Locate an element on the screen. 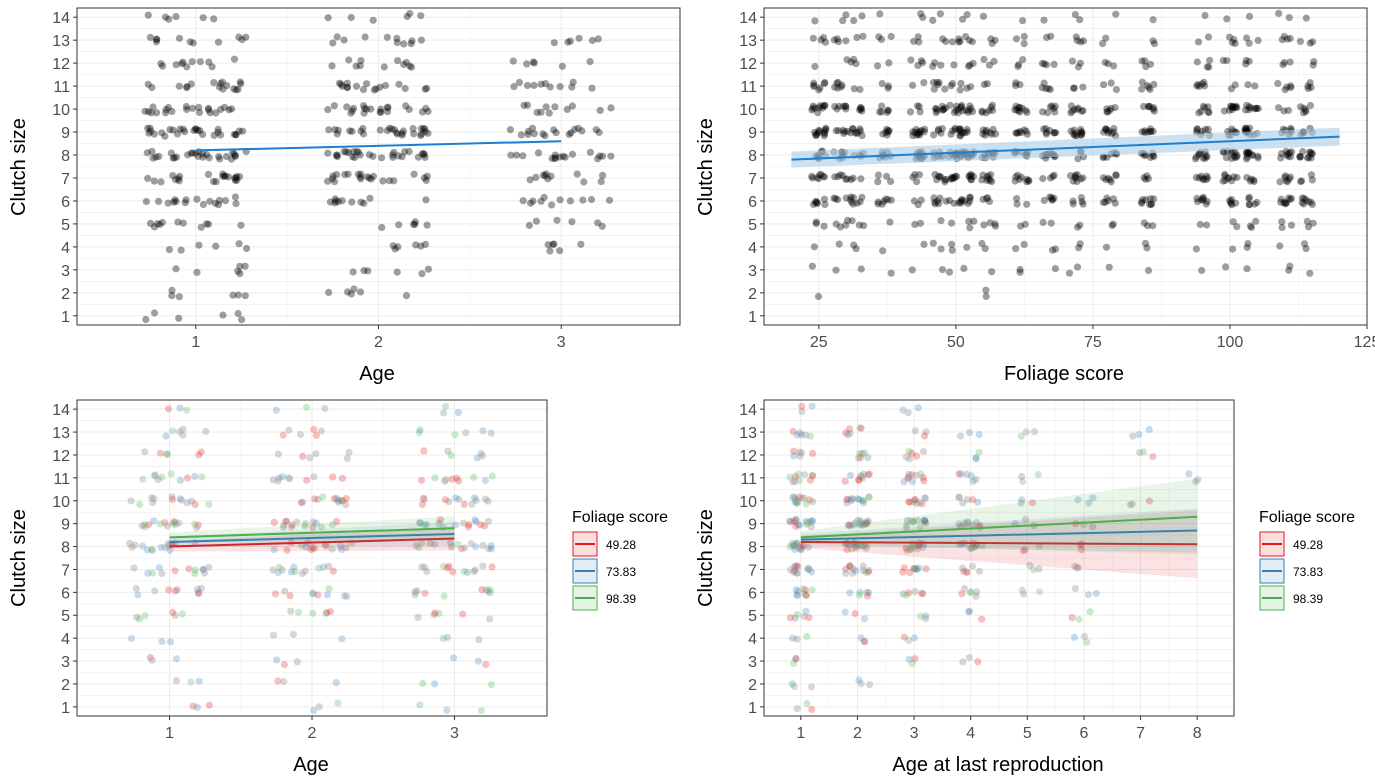 The height and width of the screenshot is (783, 1375). x-tick-label: 2 is located at coordinates (312, 733).